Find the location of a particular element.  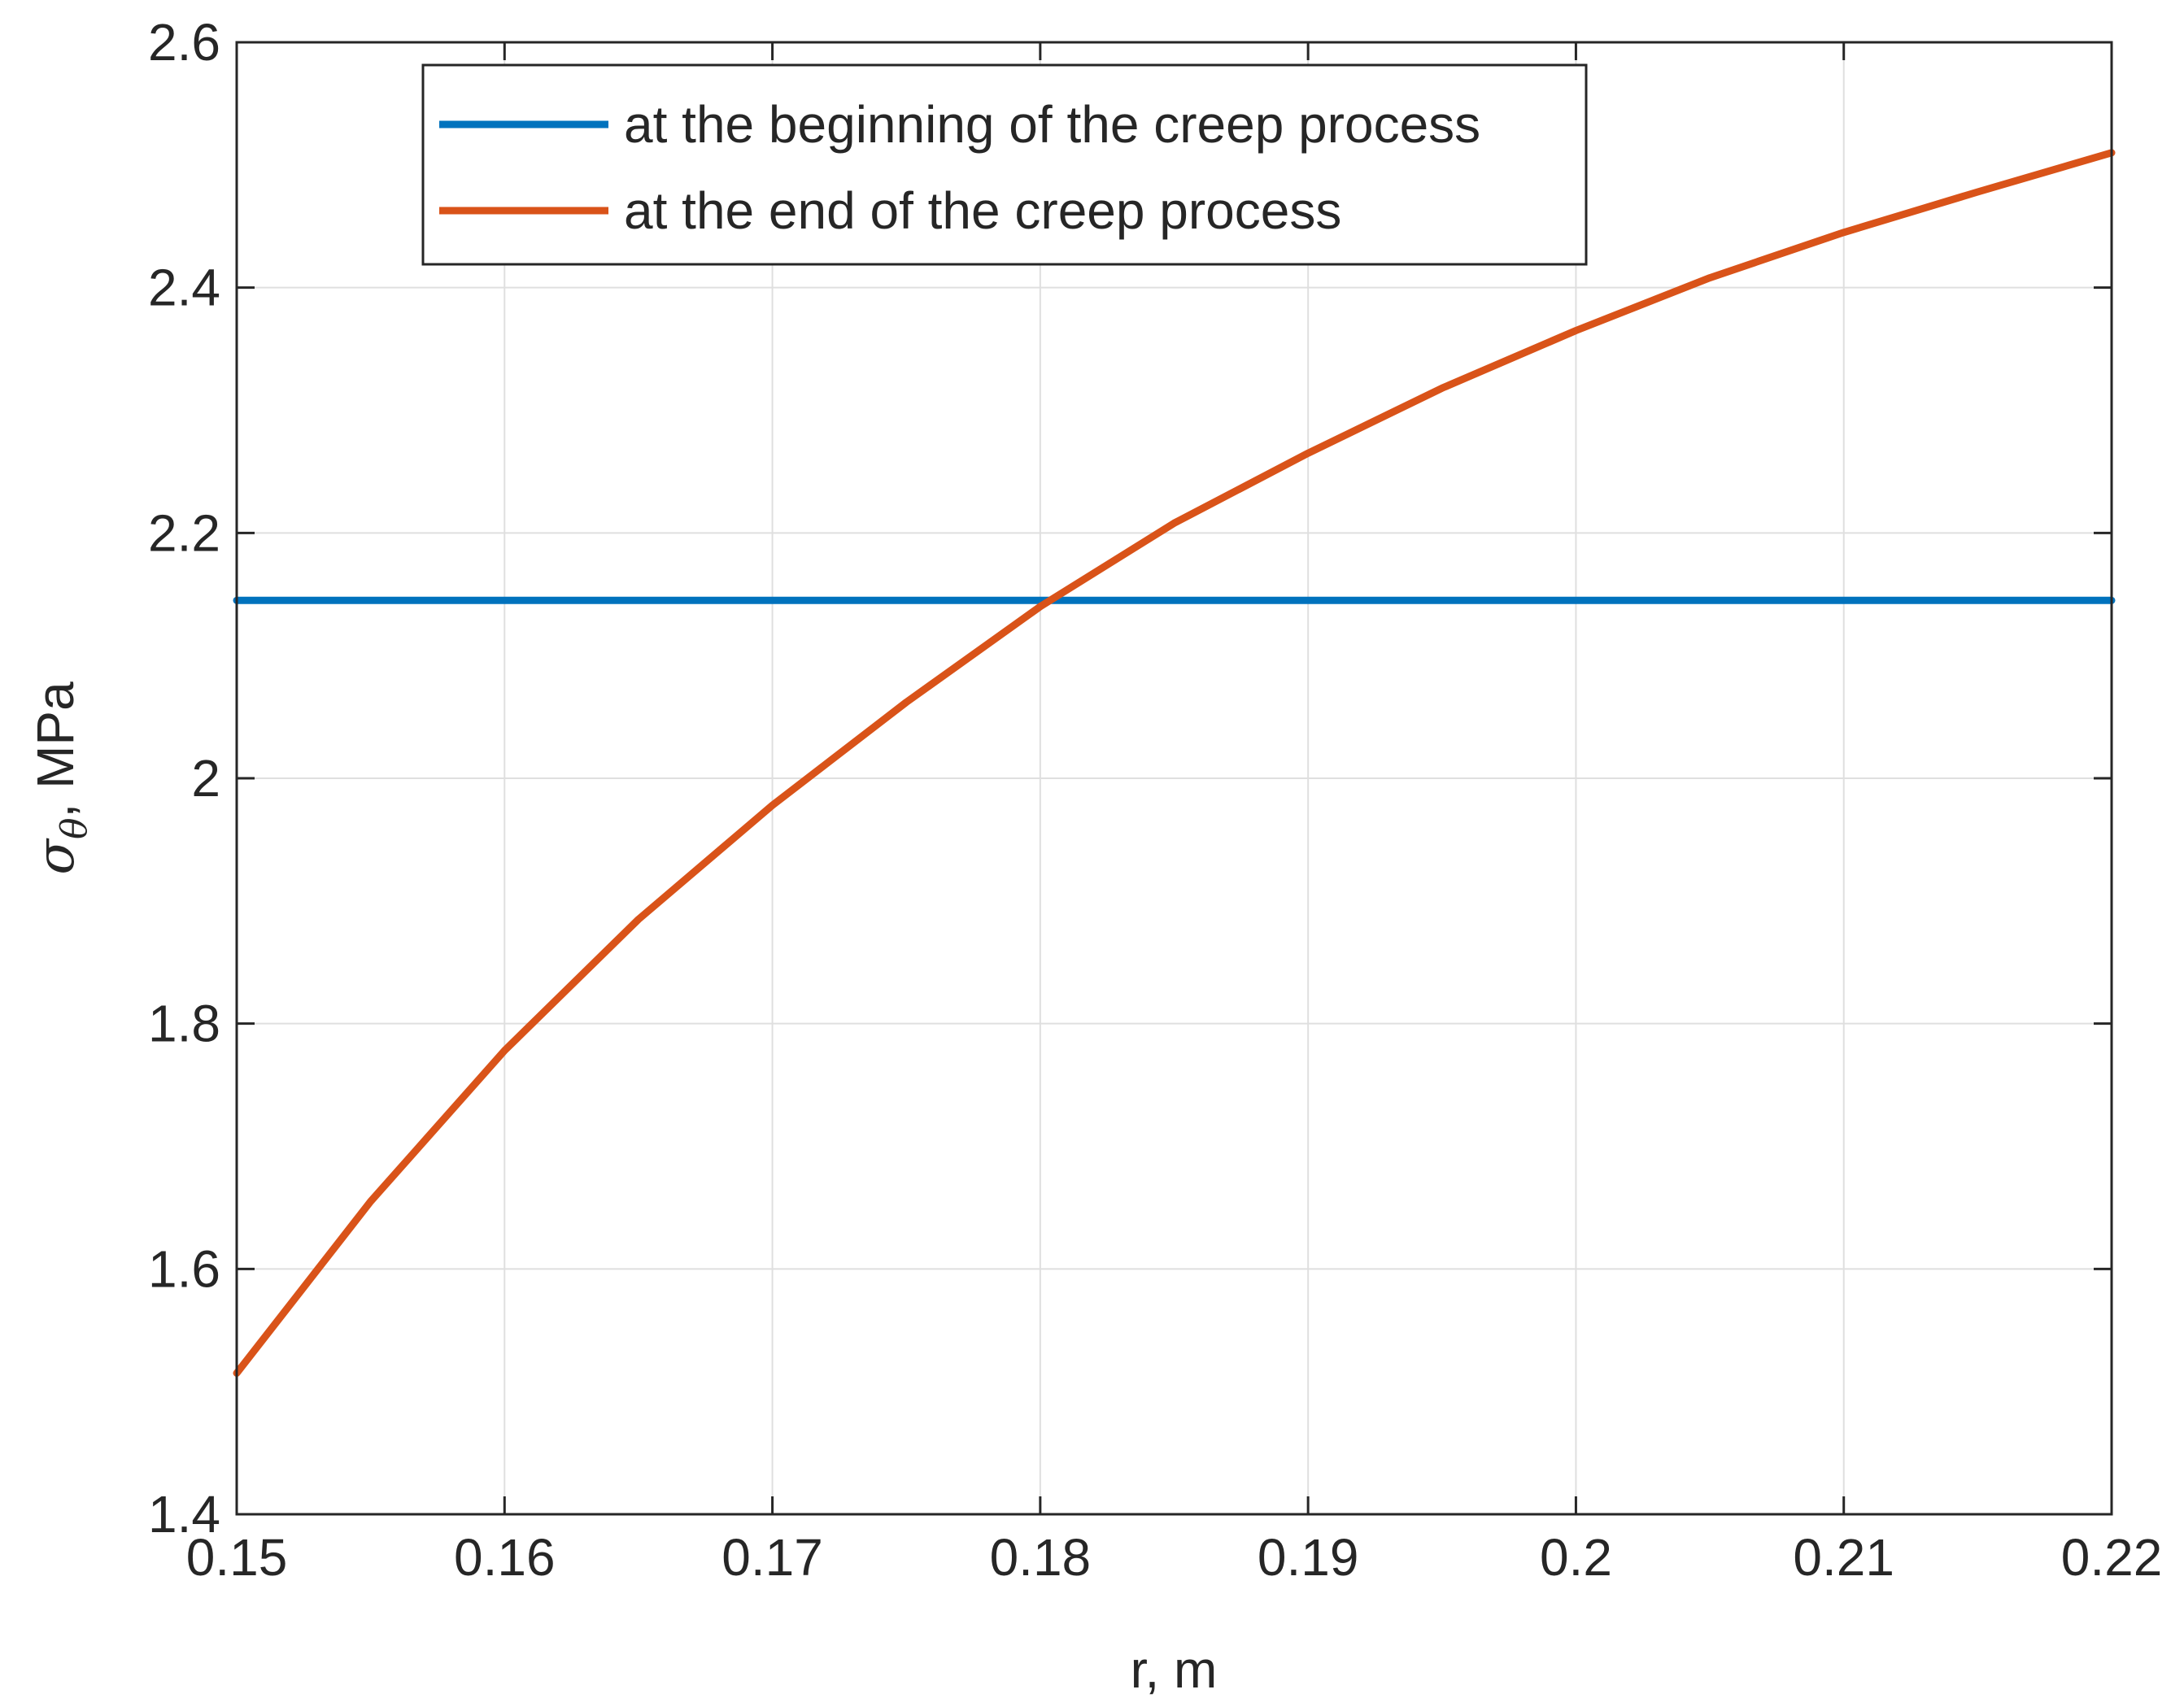

x-tick-label: 0.19 is located at coordinates (1309, 1557).